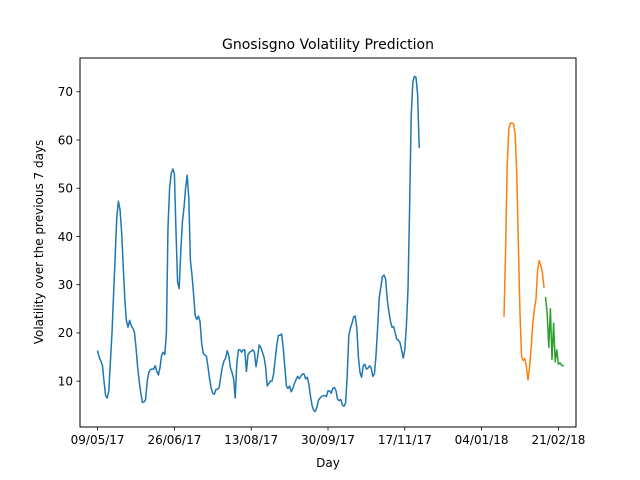 The image size is (640, 480). Describe the element at coordinates (328, 463) in the screenshot. I see `x-axis-label: Day` at that location.